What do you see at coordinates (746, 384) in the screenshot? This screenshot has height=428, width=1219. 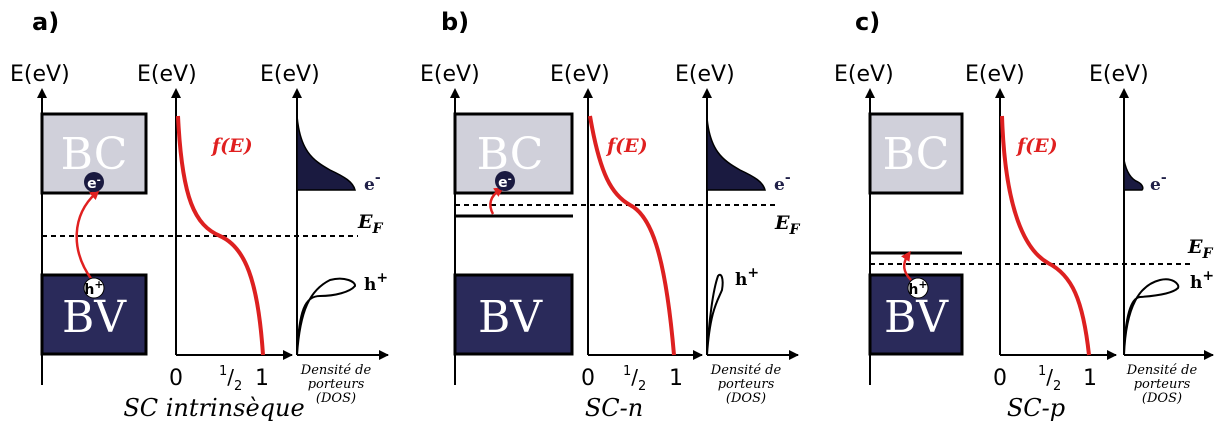 I see `panel-b-dos-label-2: porteurs` at bounding box center [746, 384].